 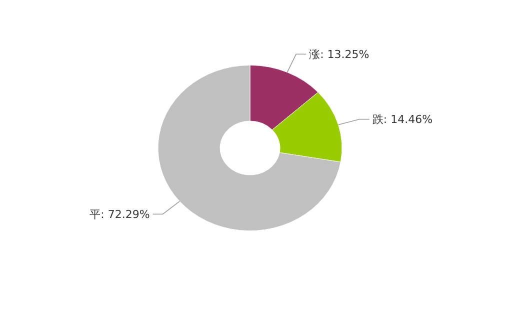 What do you see at coordinates (120, 214) in the screenshot?
I see `slice-label: 平: 72.29%` at bounding box center [120, 214].